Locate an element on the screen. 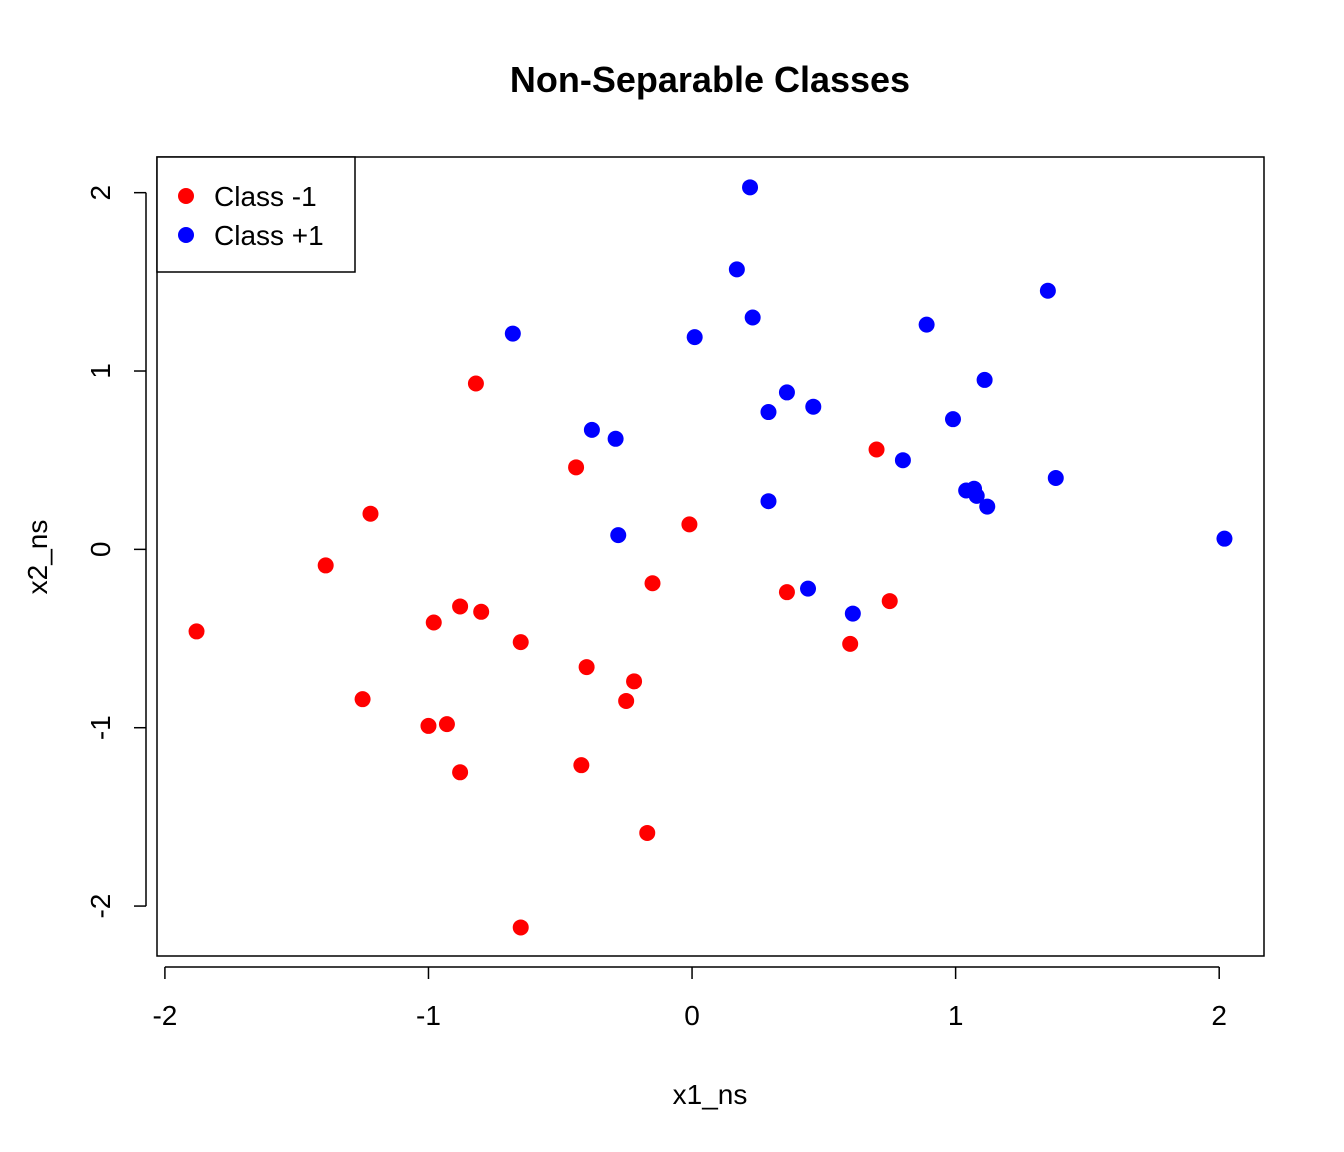 This screenshot has height=1152, width=1344. legend-label-class-pos: Class +1 is located at coordinates (269, 235).